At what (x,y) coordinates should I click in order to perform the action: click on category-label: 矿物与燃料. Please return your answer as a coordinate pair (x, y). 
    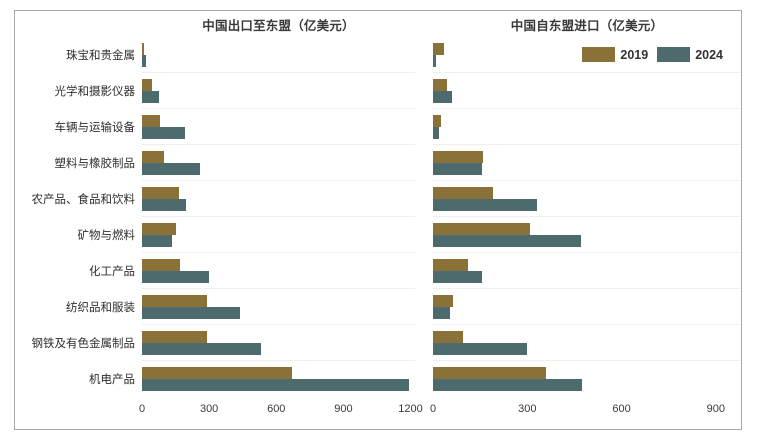
    Looking at the image, I should click on (106, 236).